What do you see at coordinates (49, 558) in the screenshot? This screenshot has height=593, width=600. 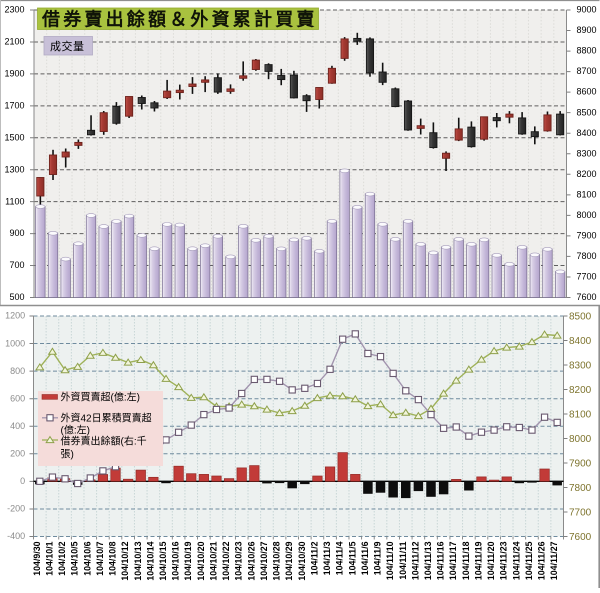 I see `svg-text: 104/10/1` at bounding box center [49, 558].